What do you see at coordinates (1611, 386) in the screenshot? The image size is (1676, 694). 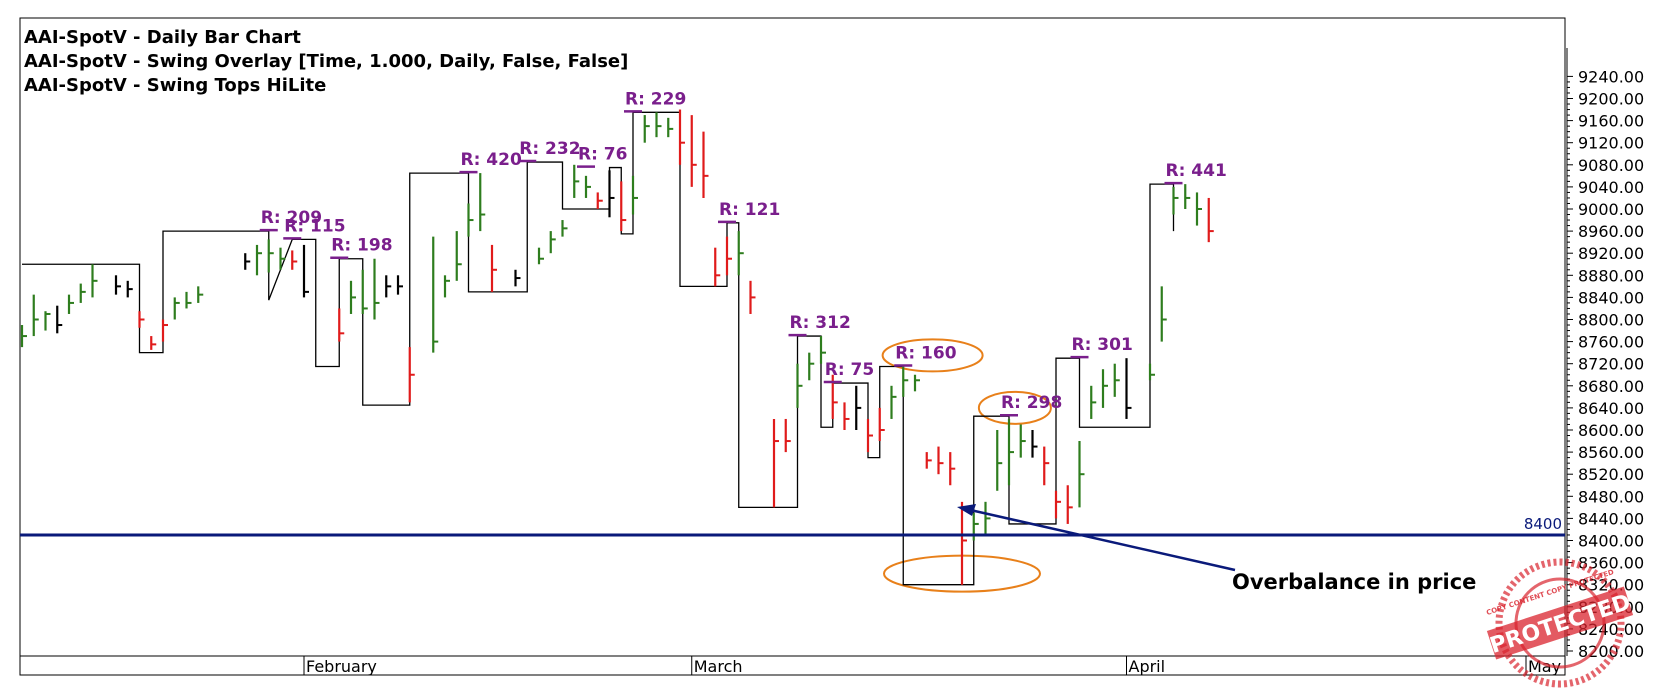 I see `price-tick-label: 8680.00` at bounding box center [1611, 386].